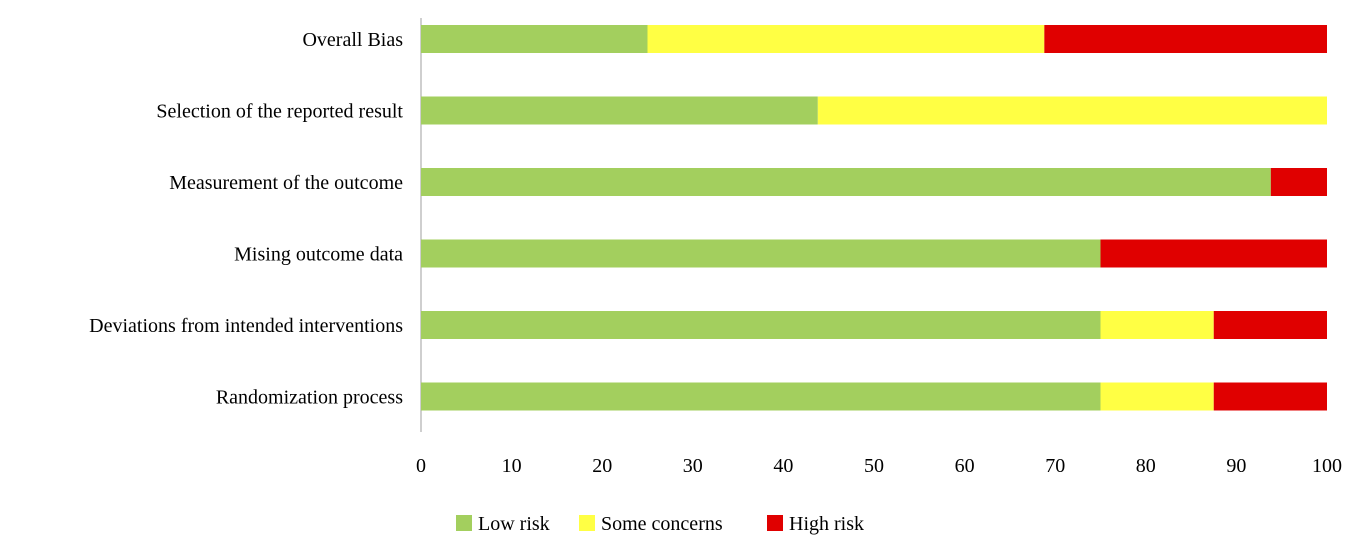 The width and height of the screenshot is (1350, 541). I want to click on x-tick-label: 10, so click(512, 466).